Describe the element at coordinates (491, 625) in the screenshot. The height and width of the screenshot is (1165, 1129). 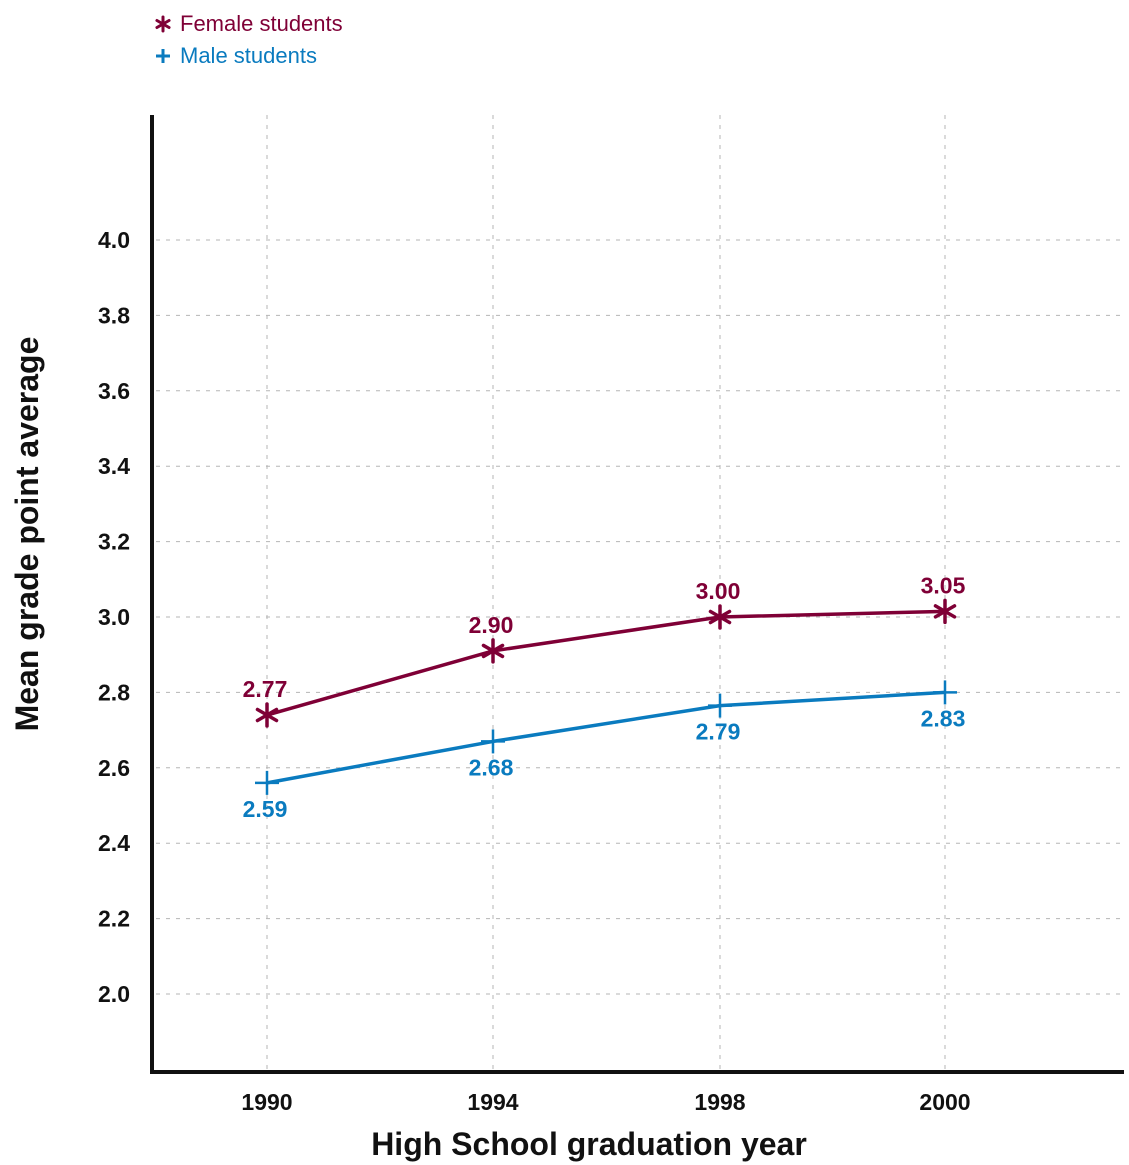
I see `data-label: 2.90` at that location.